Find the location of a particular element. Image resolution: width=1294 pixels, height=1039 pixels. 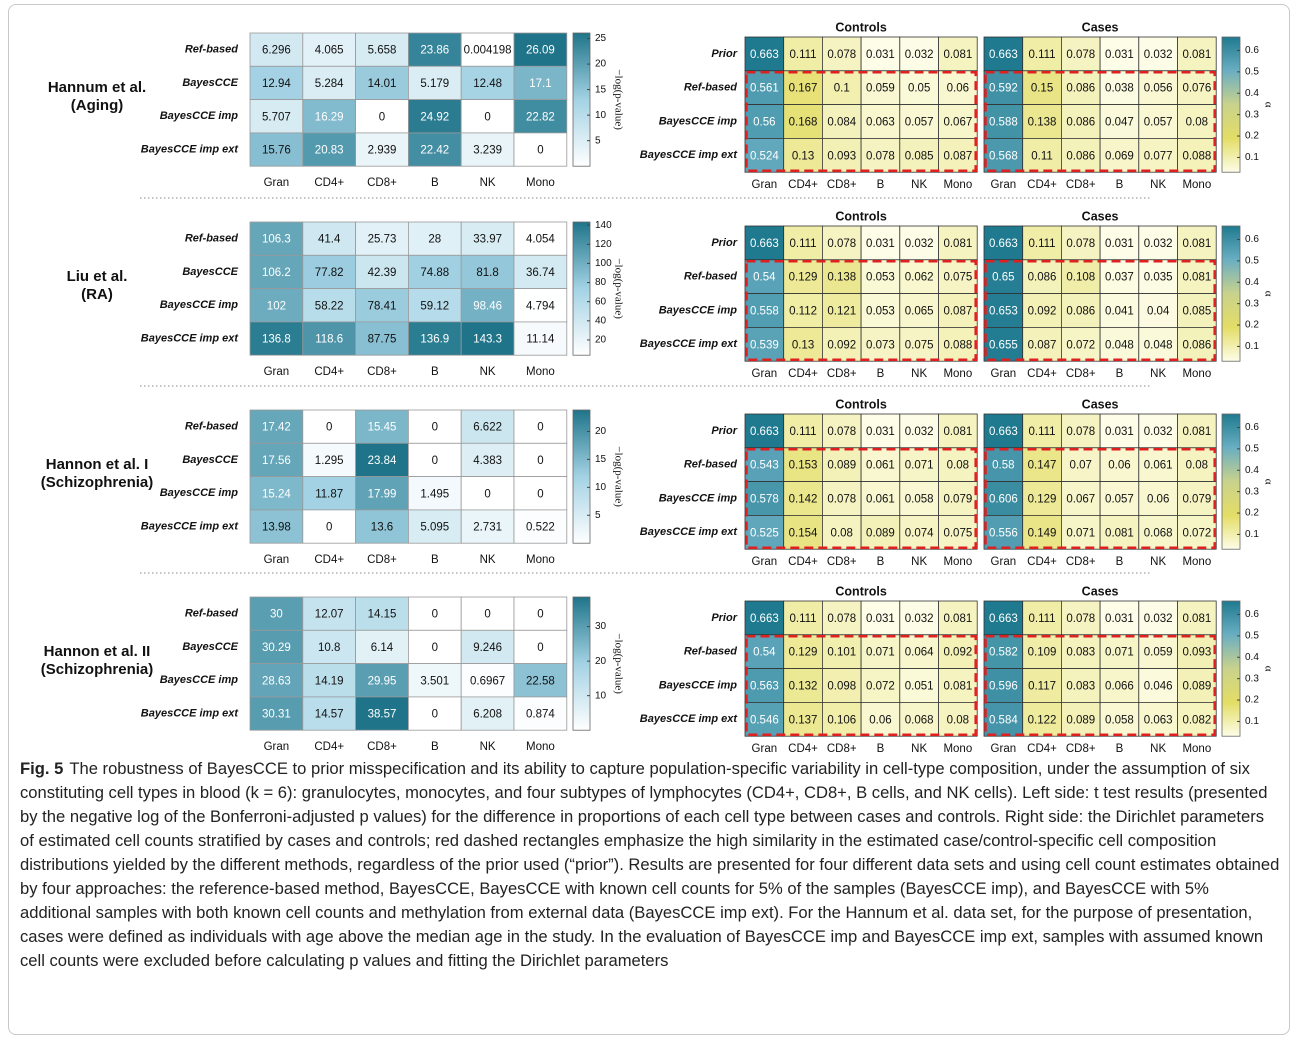

cell-value: 0.086 is located at coordinates (1196, 345).